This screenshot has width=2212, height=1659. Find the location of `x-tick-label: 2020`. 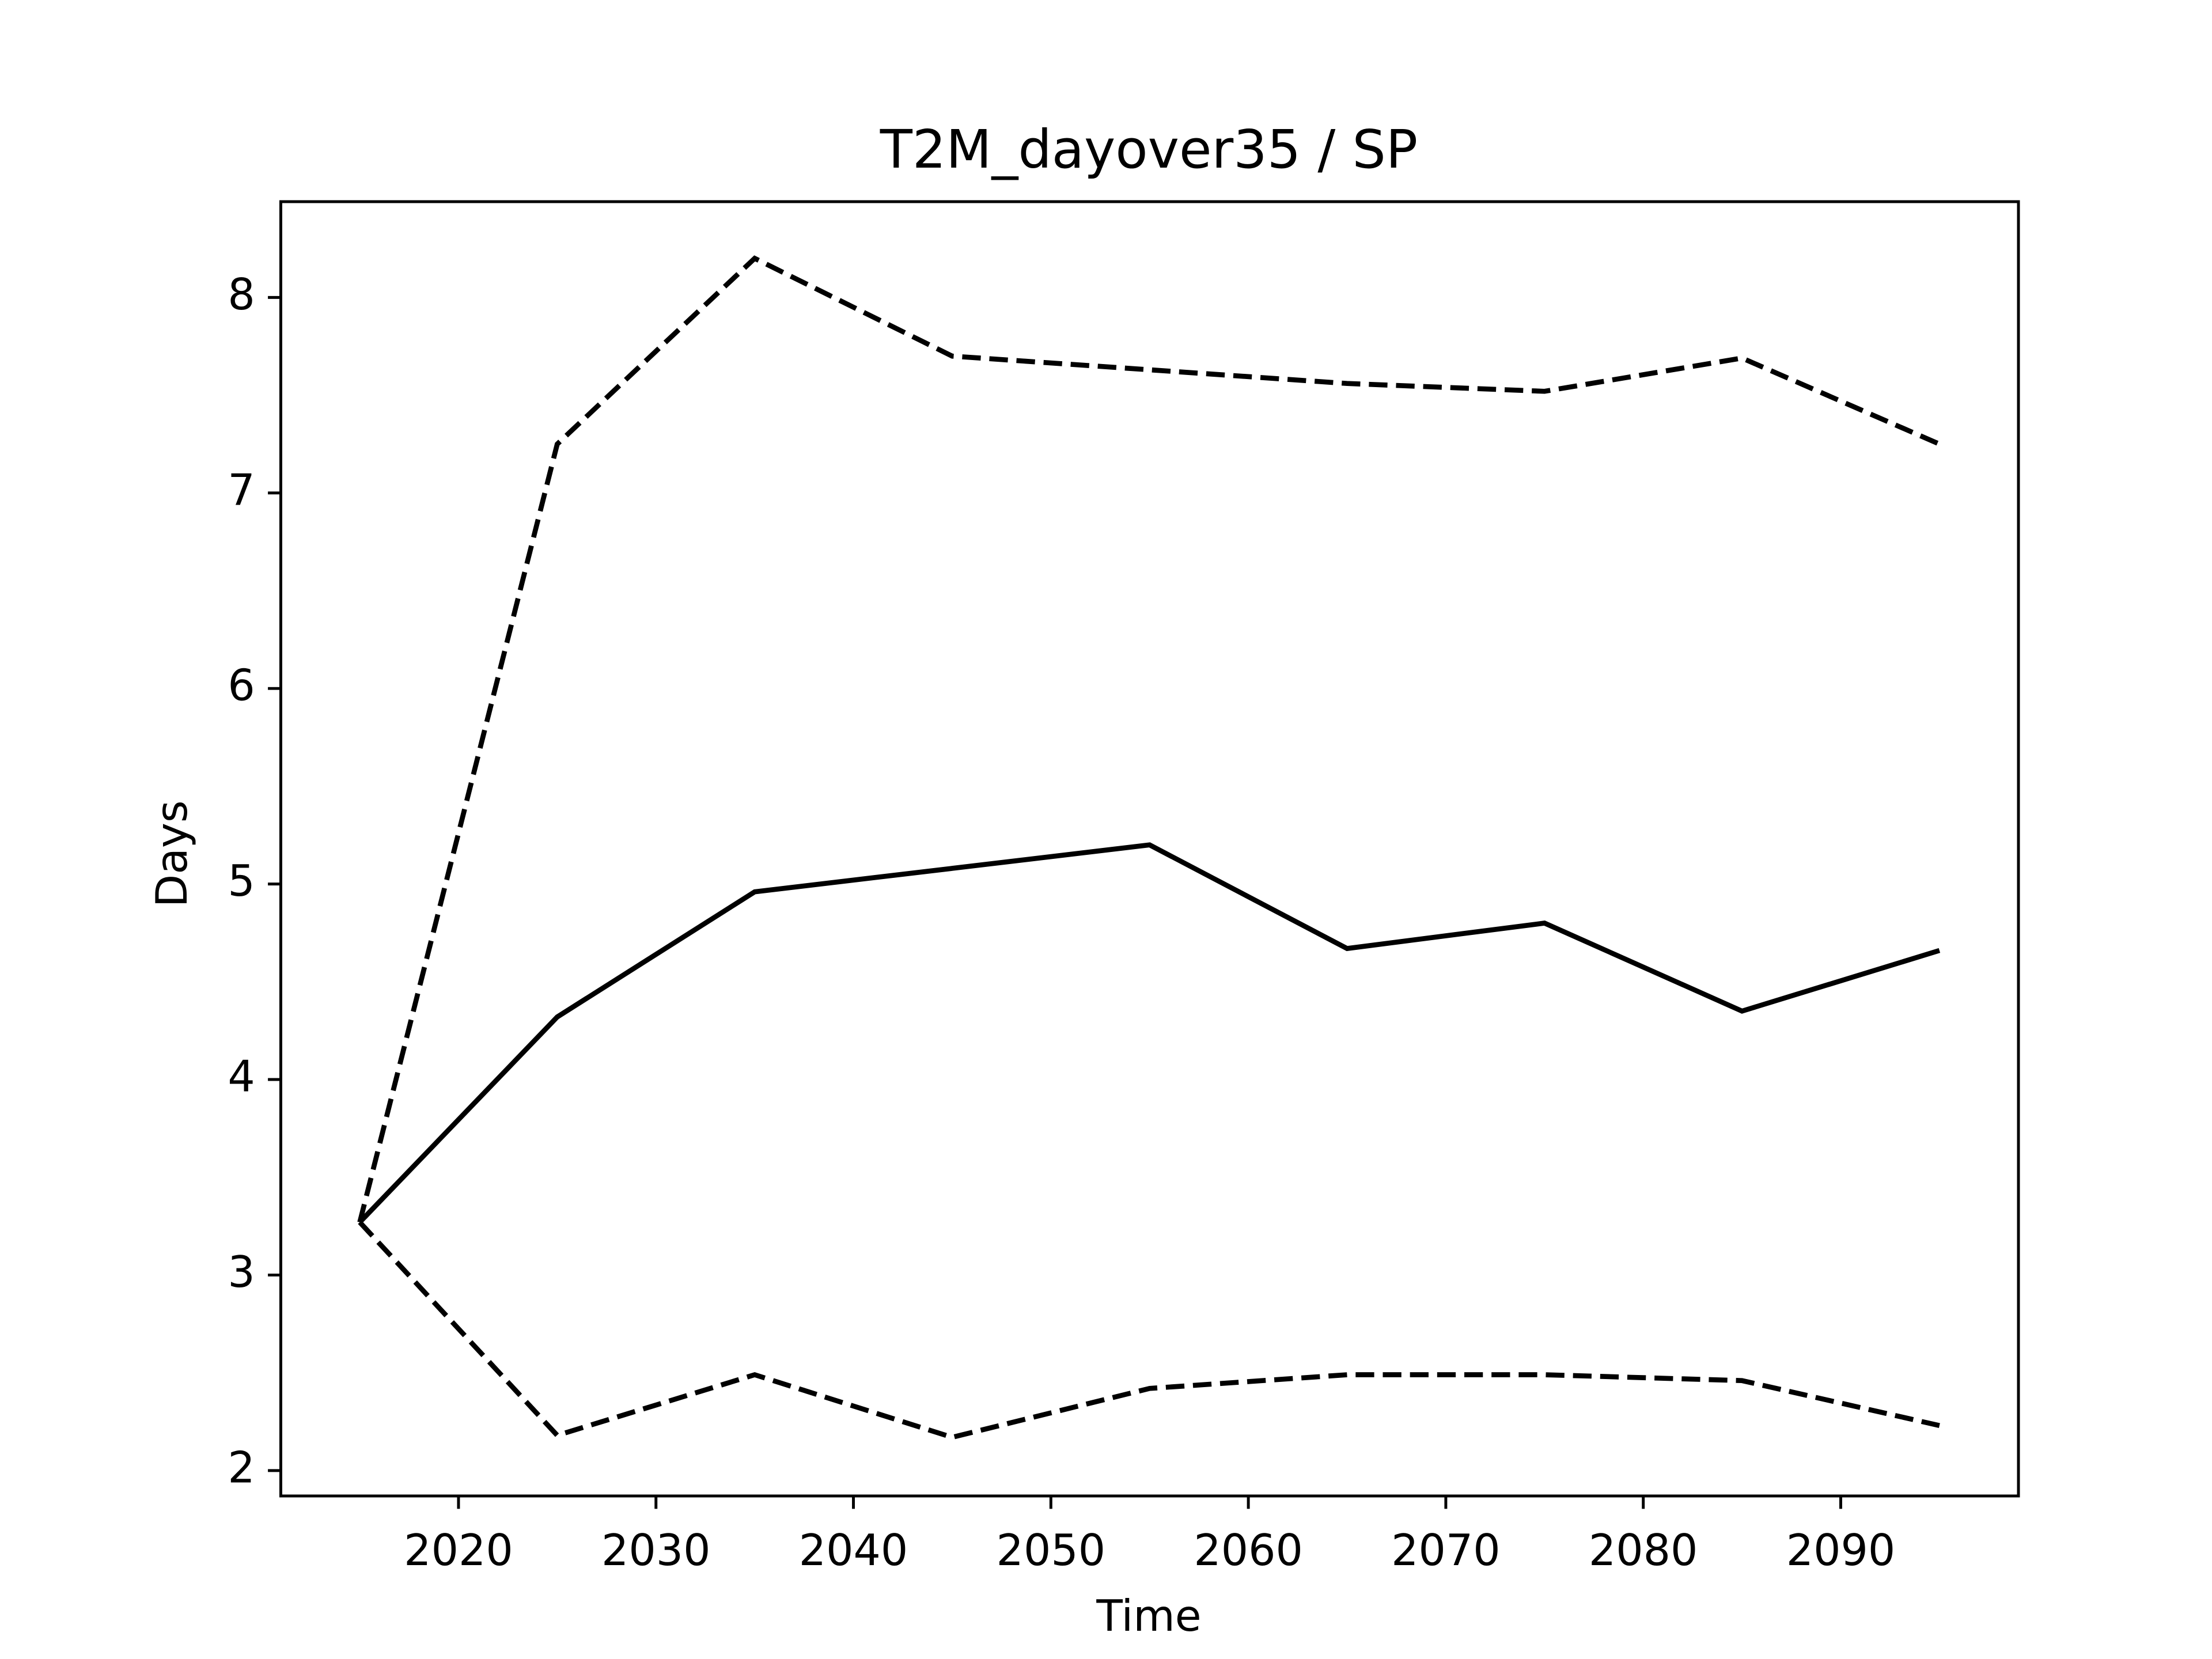

x-tick-label: 2020 is located at coordinates (458, 1550).